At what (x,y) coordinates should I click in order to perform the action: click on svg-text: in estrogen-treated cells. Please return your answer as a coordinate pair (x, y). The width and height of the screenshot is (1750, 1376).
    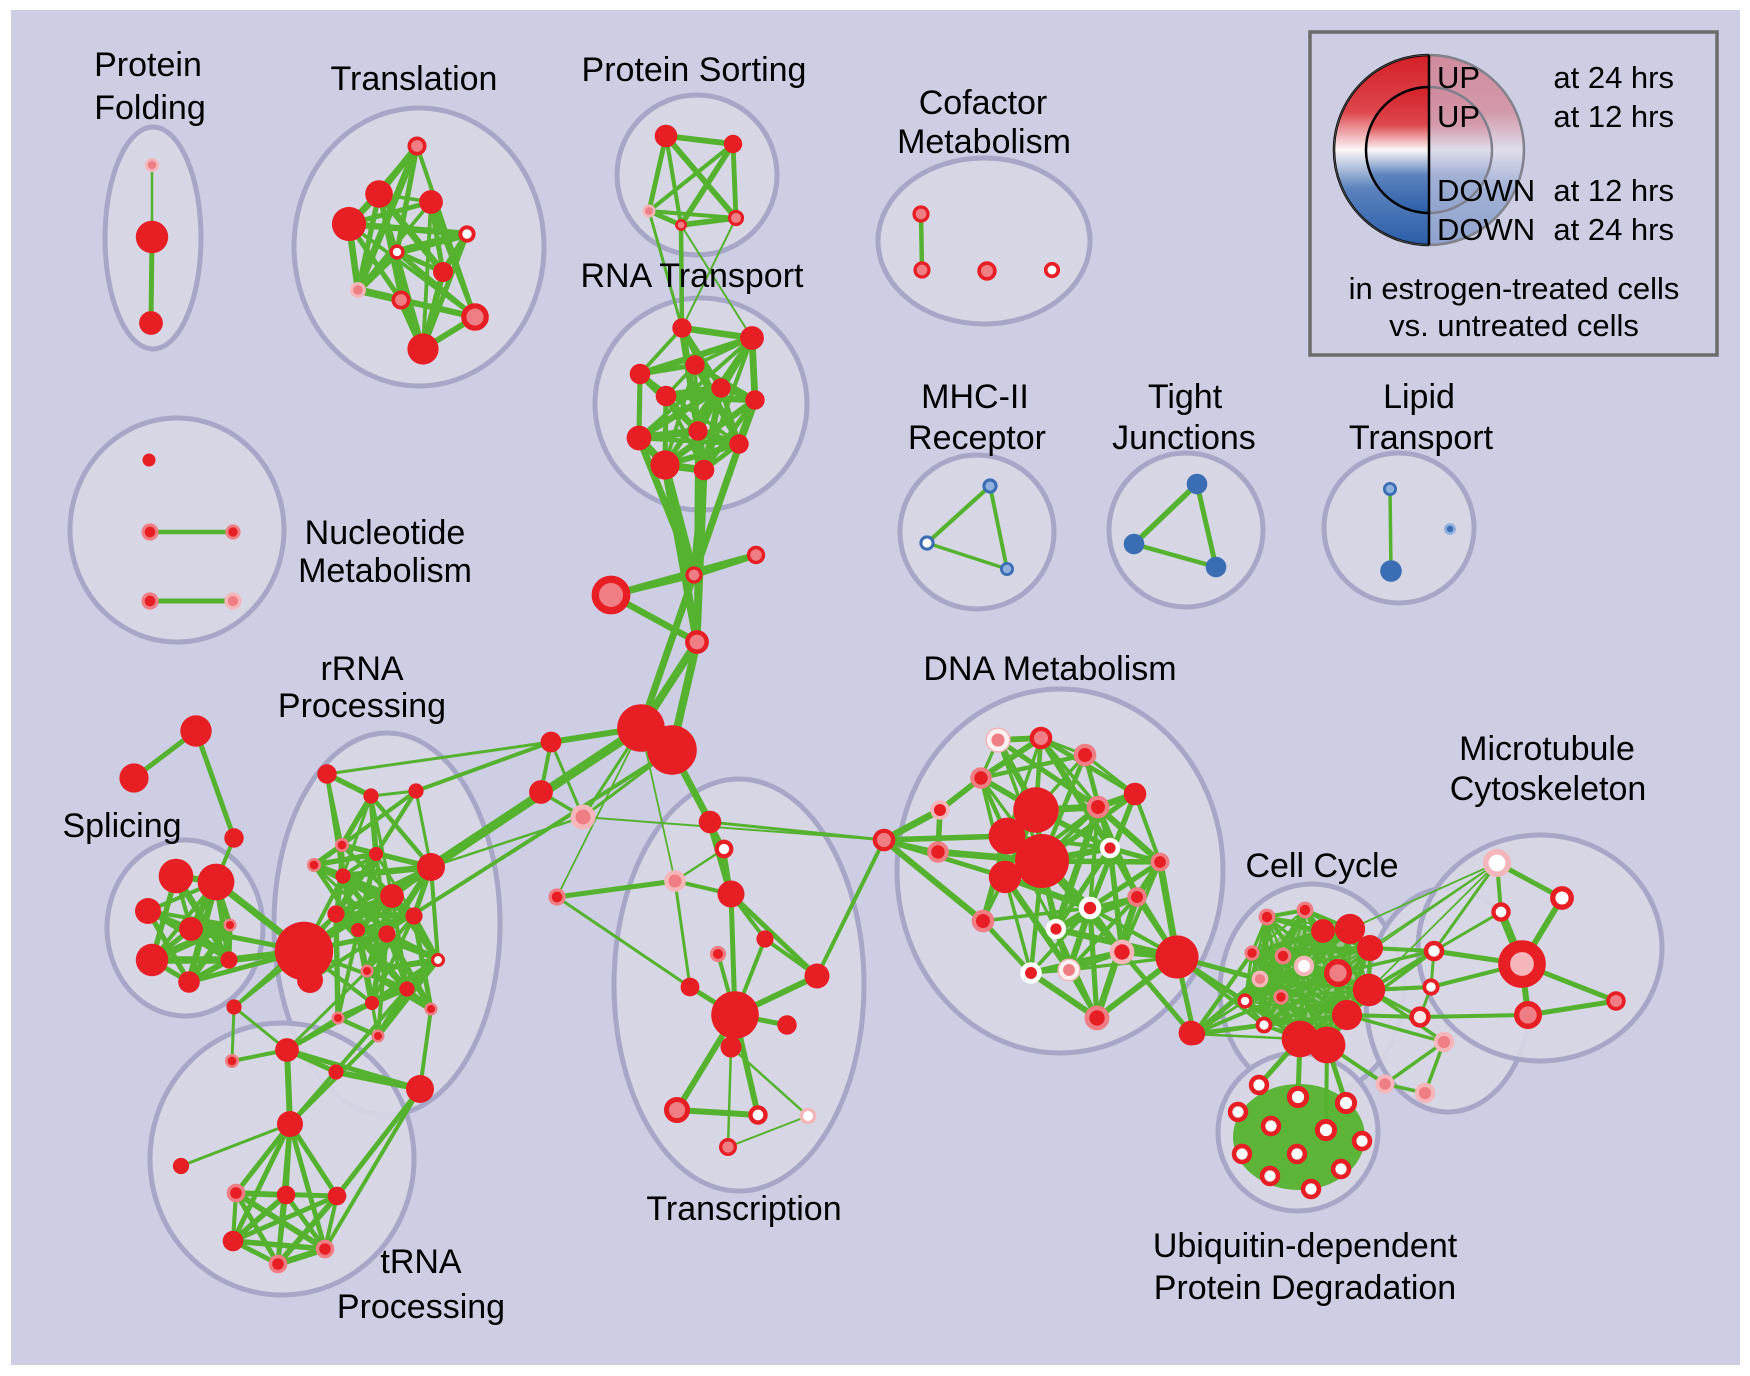
    Looking at the image, I should click on (1514, 288).